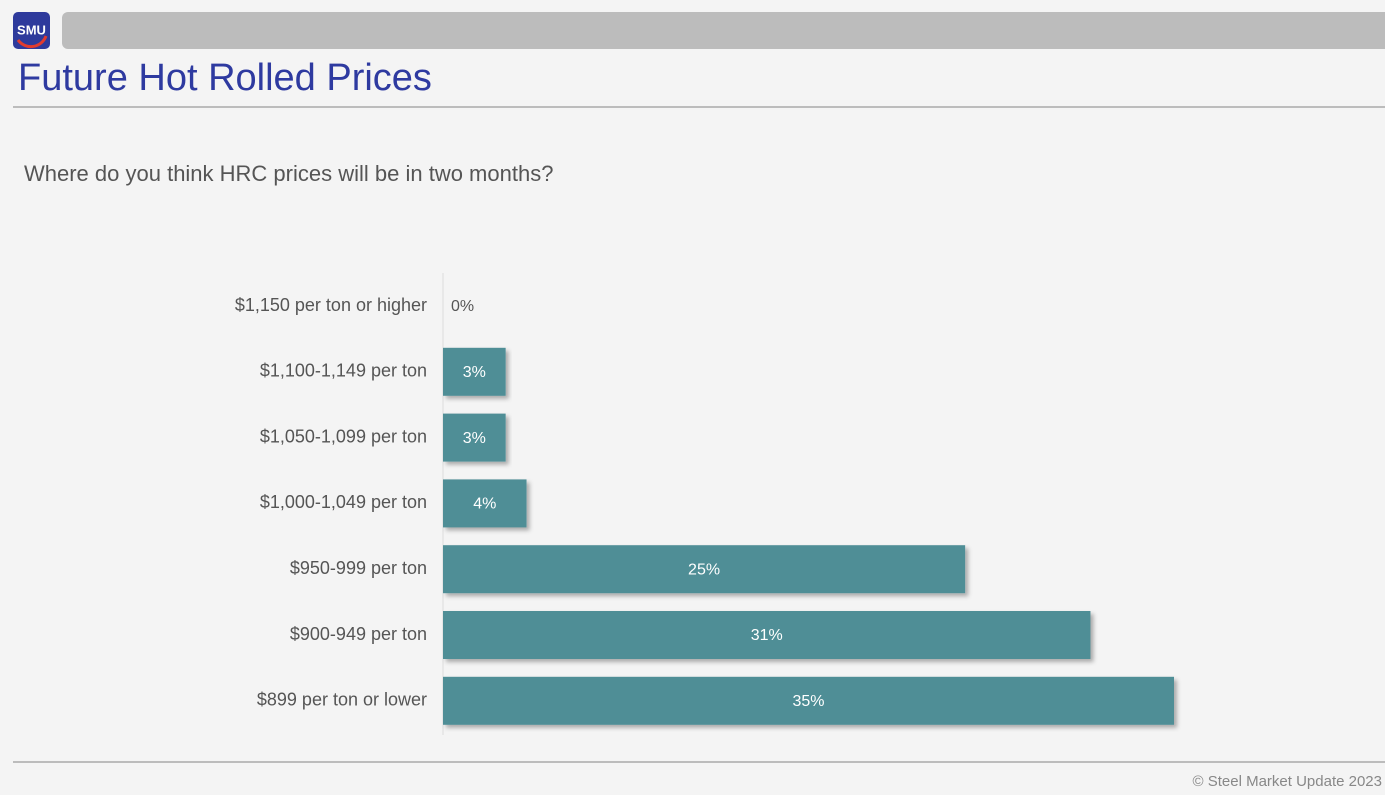 This screenshot has height=795, width=1385. Describe the element at coordinates (343, 371) in the screenshot. I see `y-tick-label: $1,100-1,149 per ton` at that location.